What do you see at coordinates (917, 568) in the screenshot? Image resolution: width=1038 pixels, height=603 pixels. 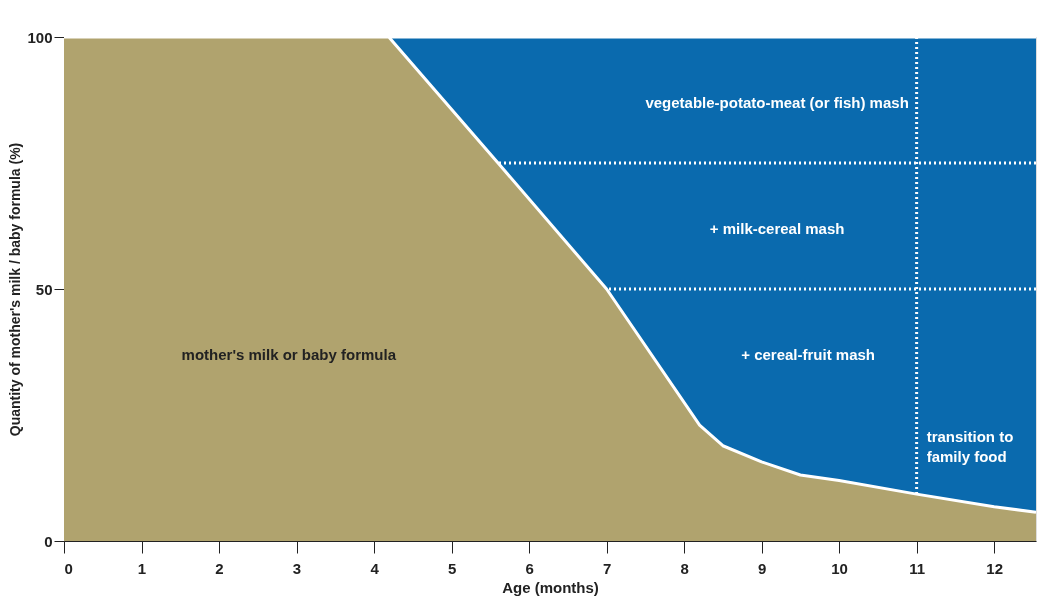 I see `x-tick-label: 11` at bounding box center [917, 568].